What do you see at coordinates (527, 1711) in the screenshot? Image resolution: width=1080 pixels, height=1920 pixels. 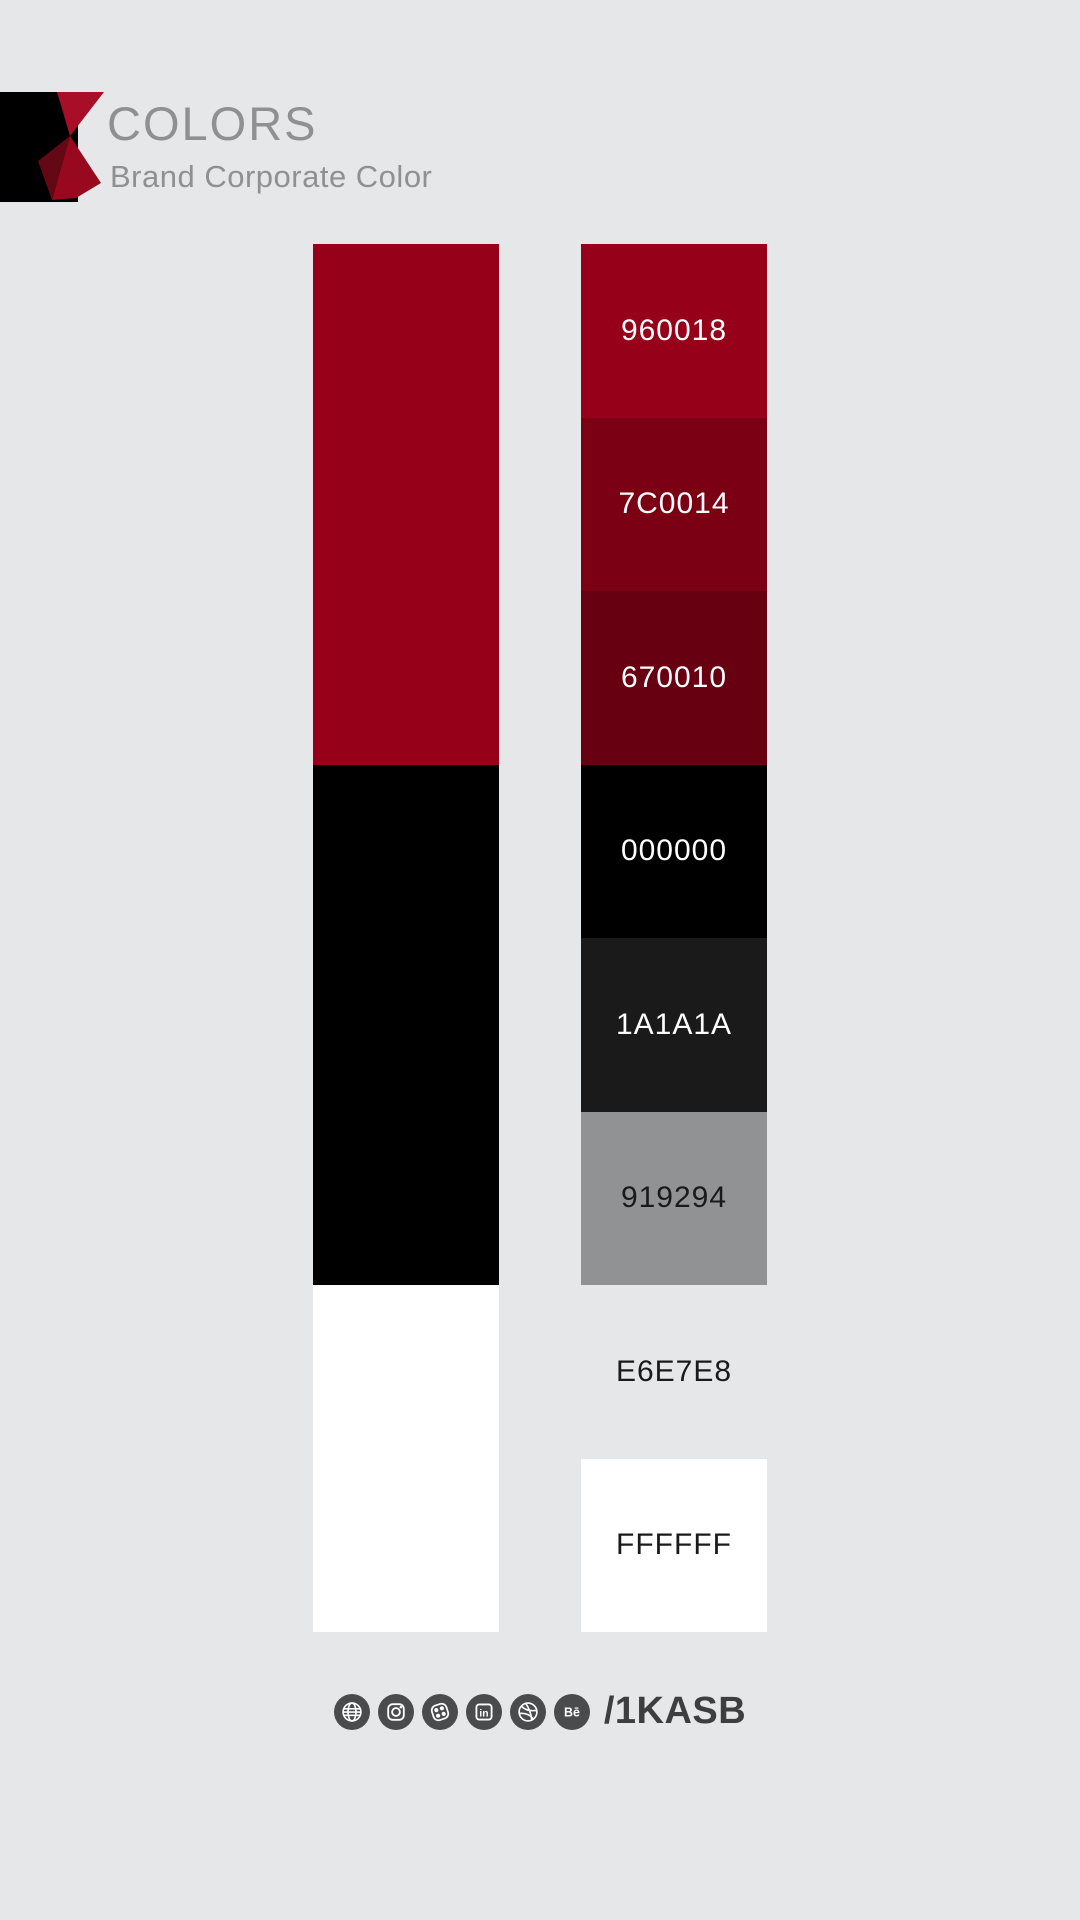 I see `dribbble-icon` at bounding box center [527, 1711].